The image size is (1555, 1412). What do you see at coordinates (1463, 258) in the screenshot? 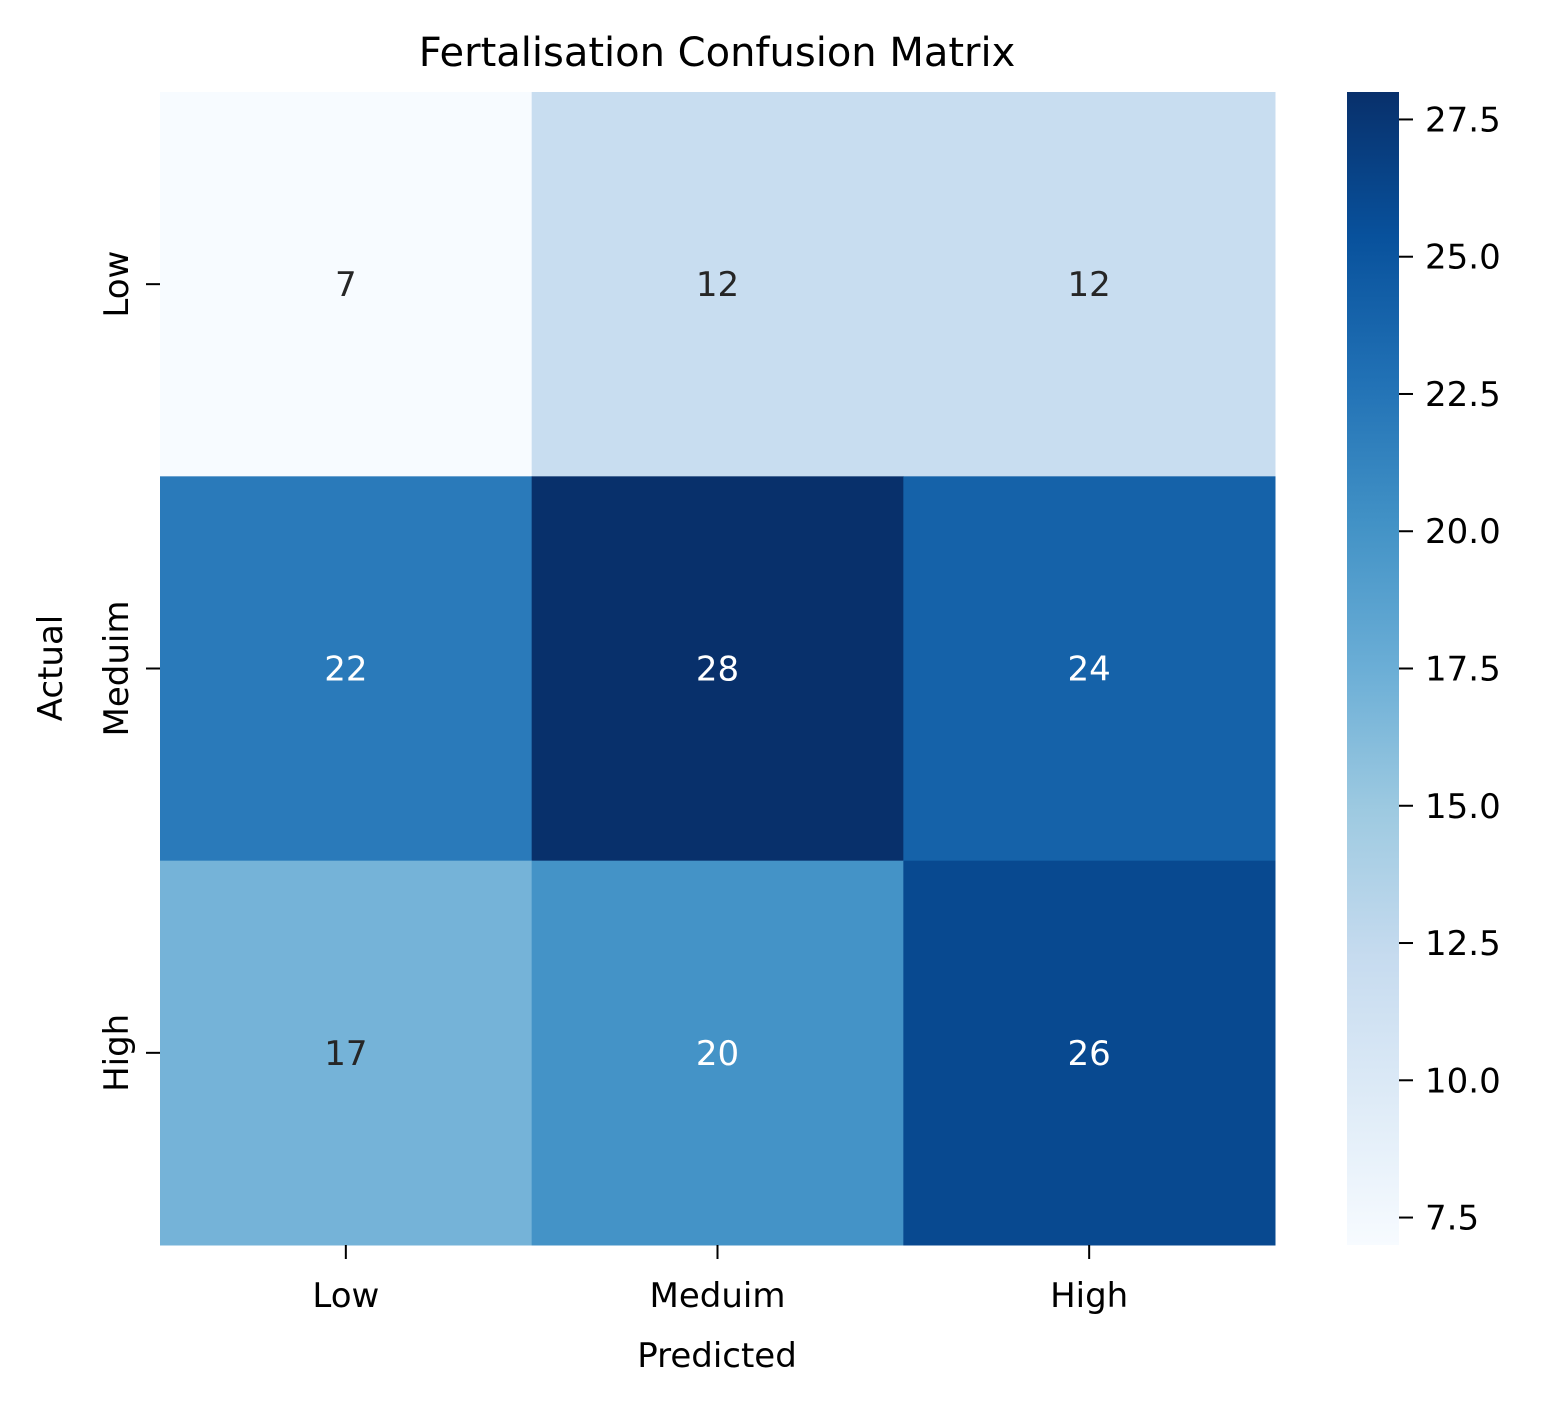
I see `colorbar-tick-label: 25.0` at bounding box center [1463, 258].